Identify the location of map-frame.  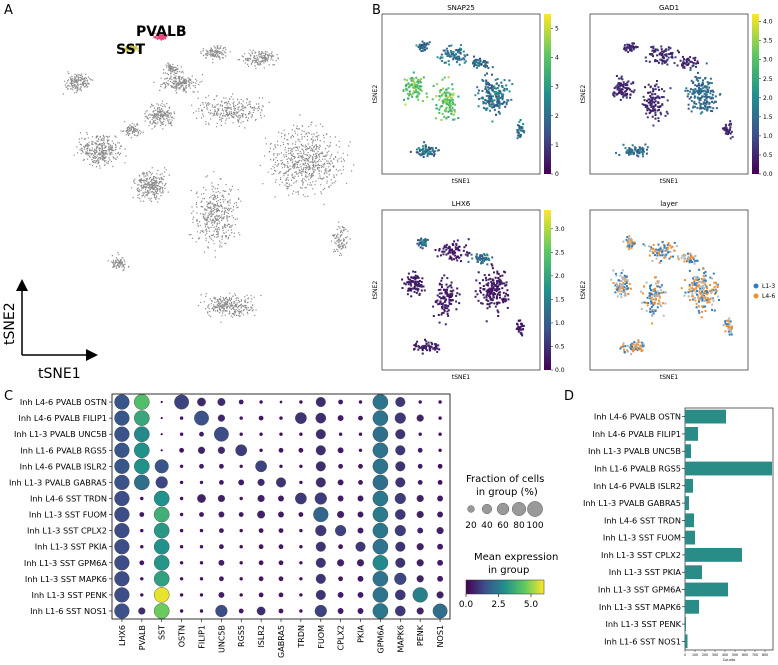
(669, 290).